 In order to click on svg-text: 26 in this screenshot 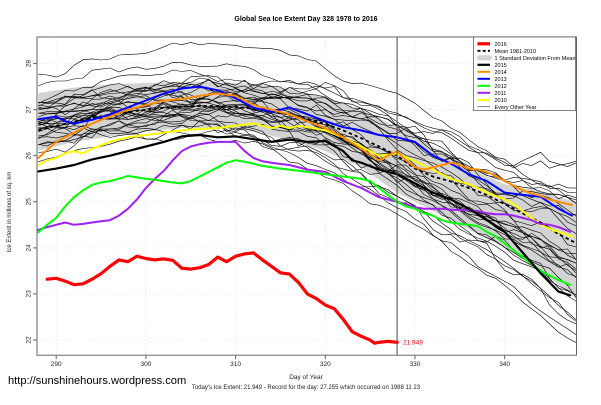, I will do `click(29, 156)`.